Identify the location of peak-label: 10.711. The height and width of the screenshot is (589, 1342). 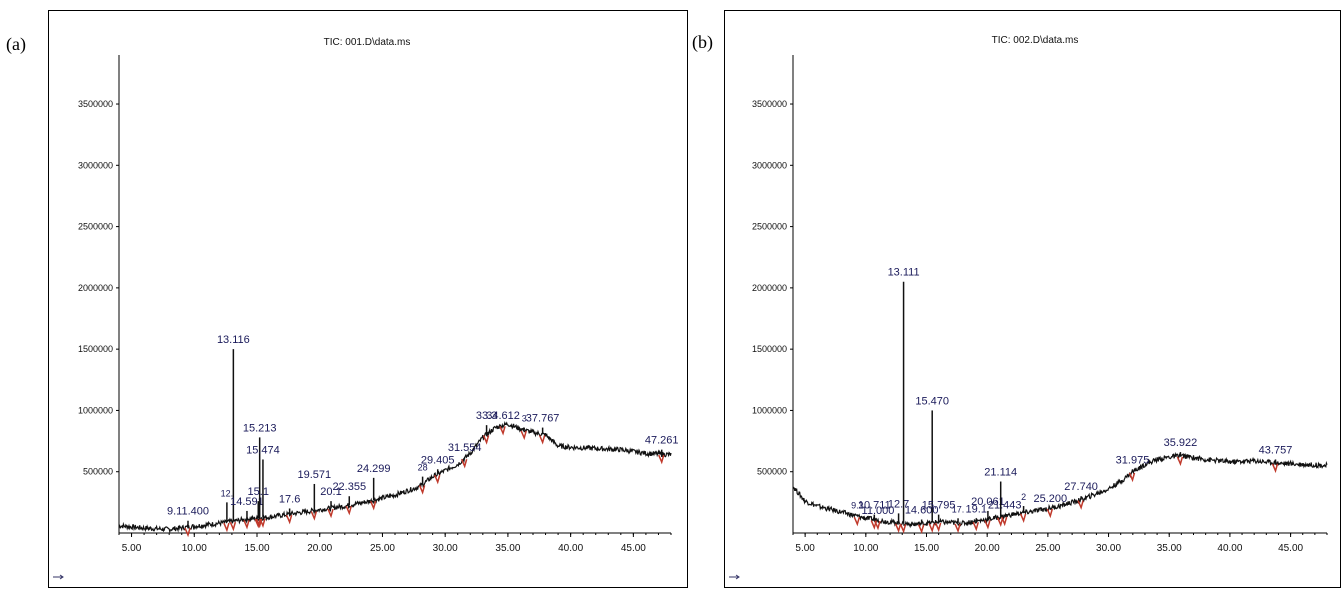
(874, 506).